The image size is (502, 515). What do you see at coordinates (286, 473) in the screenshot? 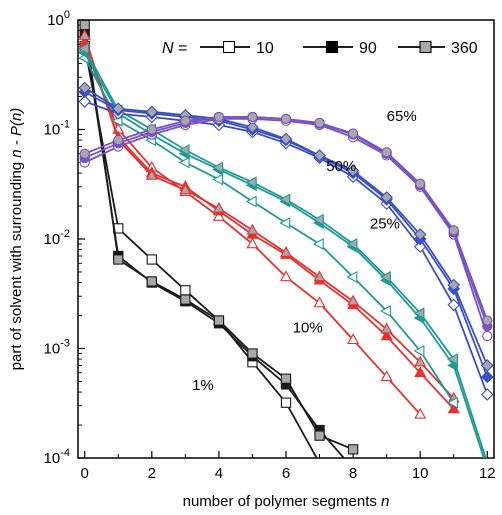
I see `x-tick-label: 6` at bounding box center [286, 473].